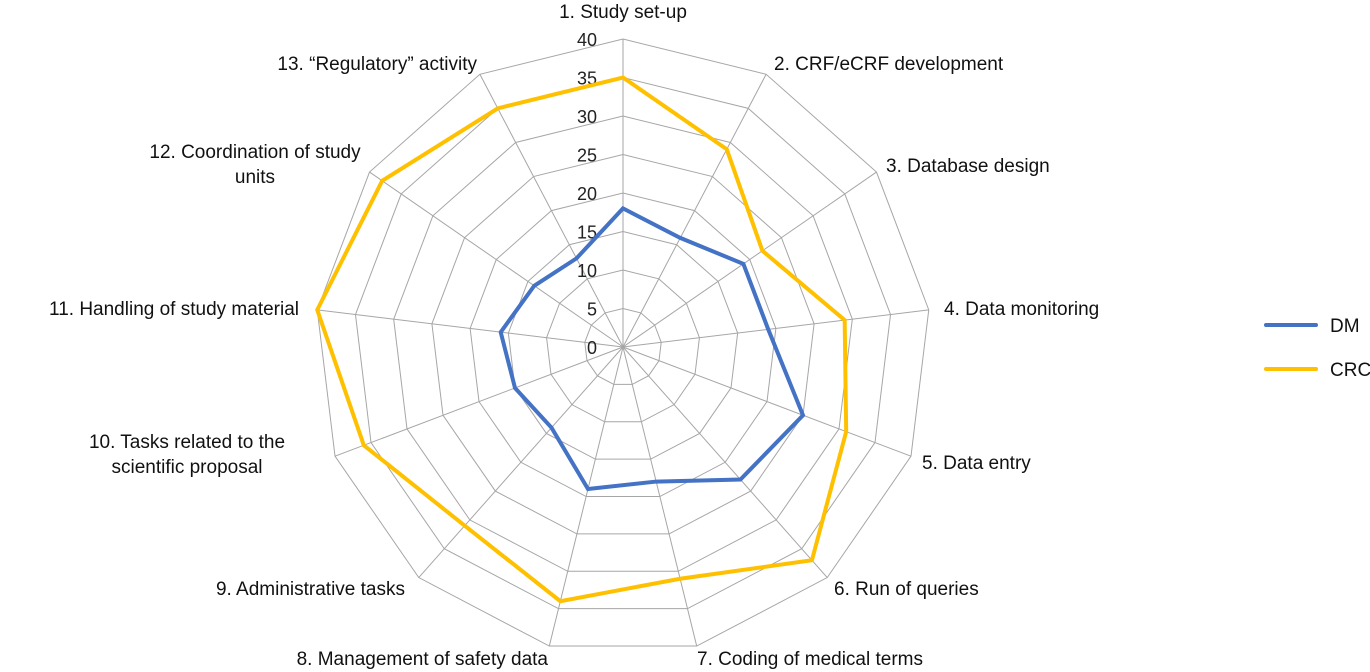 The width and height of the screenshot is (1370, 672). What do you see at coordinates (377, 64) in the screenshot?
I see `axis-label-13: 13. “Regulatory” activity` at bounding box center [377, 64].